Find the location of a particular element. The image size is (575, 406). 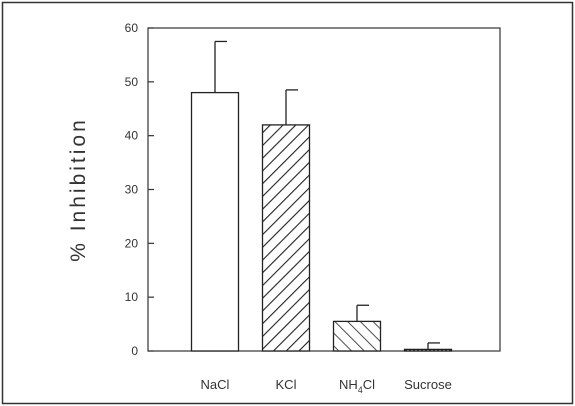

y-tick-label: 30 is located at coordinates (132, 190).